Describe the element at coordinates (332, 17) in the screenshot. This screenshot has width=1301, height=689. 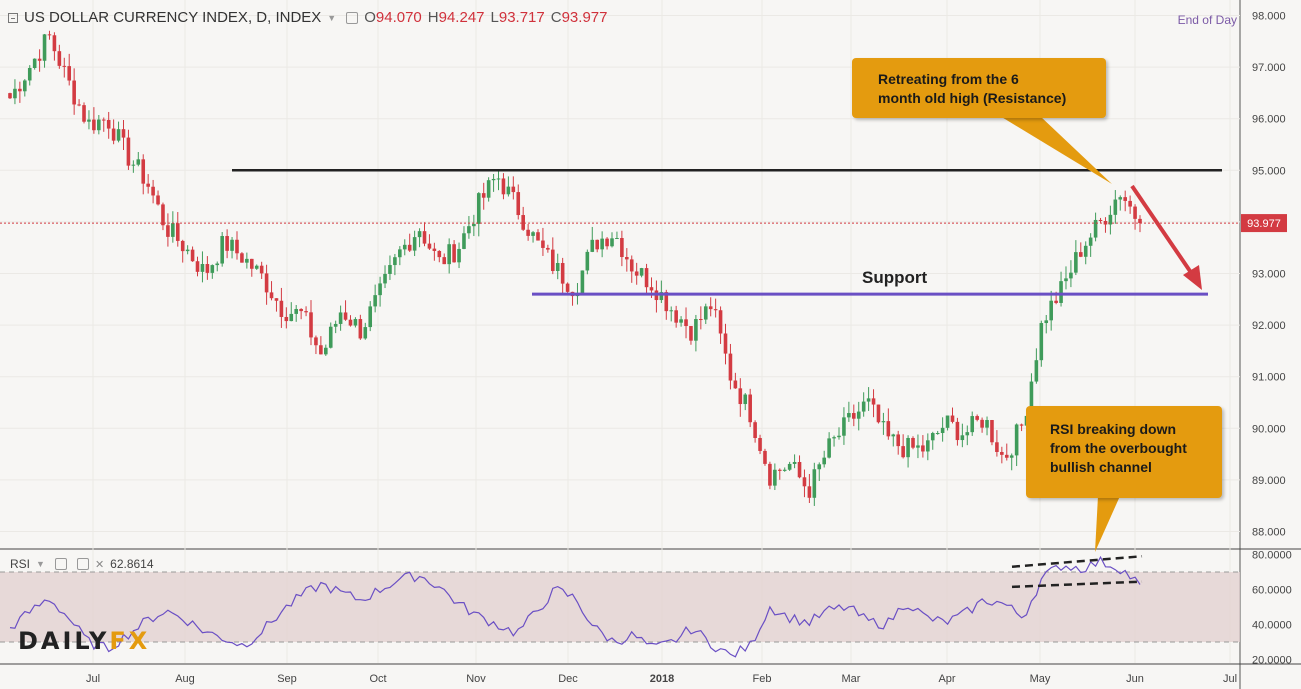
I see `dropdown-icon: ▼` at that location.